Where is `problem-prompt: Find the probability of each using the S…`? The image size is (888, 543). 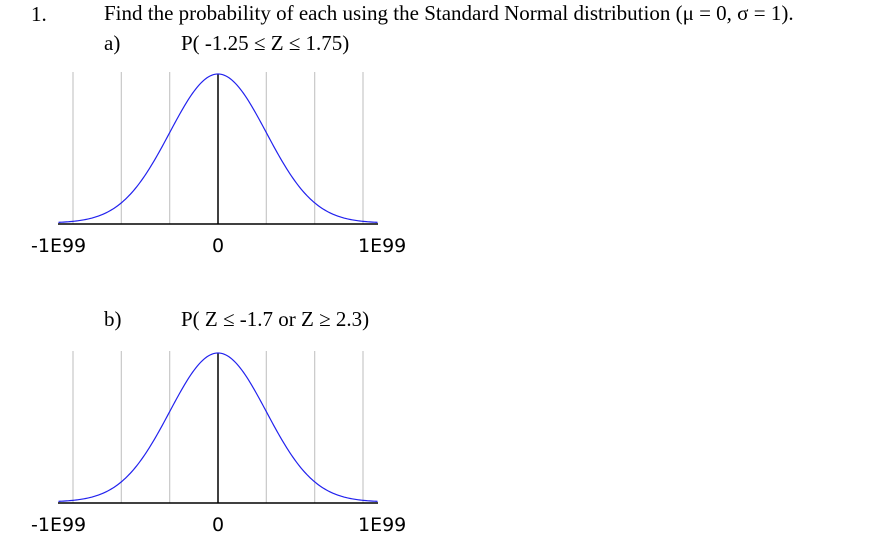 problem-prompt: Find the probability of each using the S… is located at coordinates (449, 13).